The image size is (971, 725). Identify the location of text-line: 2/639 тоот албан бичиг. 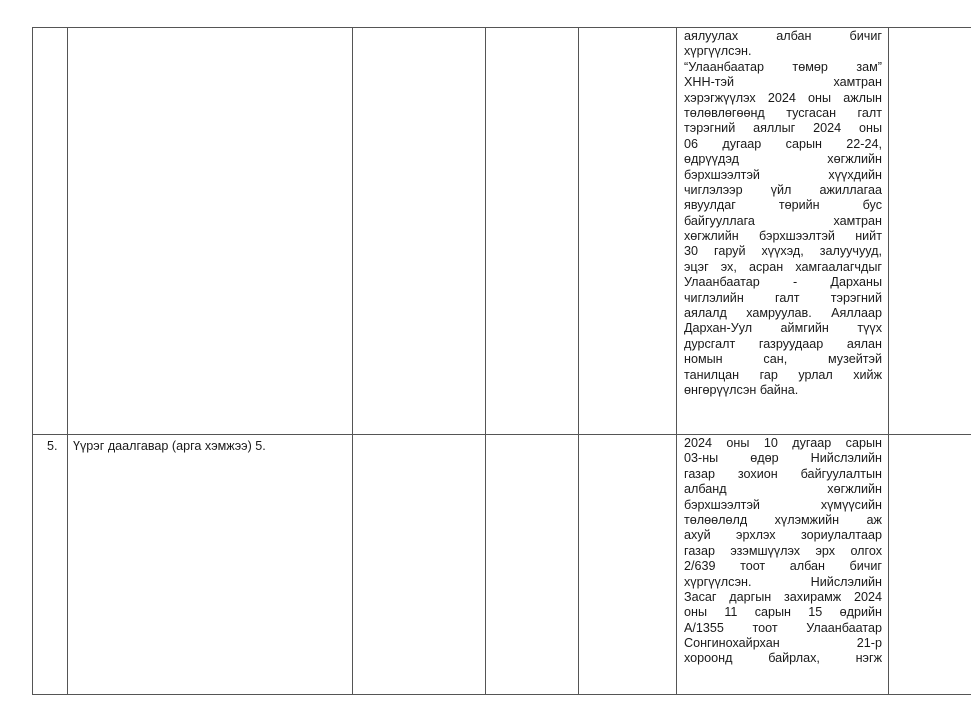
(783, 566).